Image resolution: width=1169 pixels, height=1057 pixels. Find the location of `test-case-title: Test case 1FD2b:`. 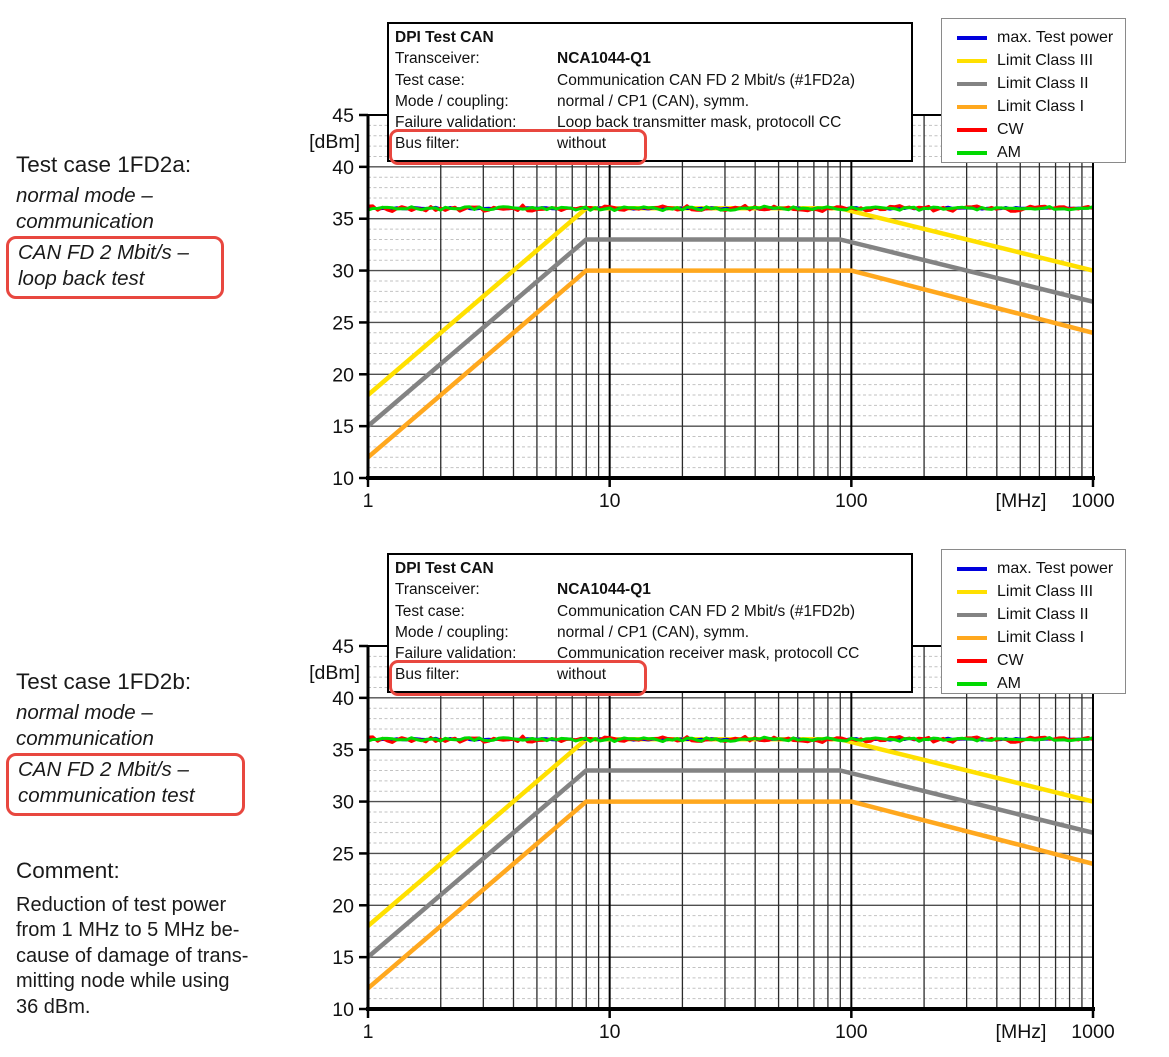

test-case-title: Test case 1FD2b: is located at coordinates (104, 681).